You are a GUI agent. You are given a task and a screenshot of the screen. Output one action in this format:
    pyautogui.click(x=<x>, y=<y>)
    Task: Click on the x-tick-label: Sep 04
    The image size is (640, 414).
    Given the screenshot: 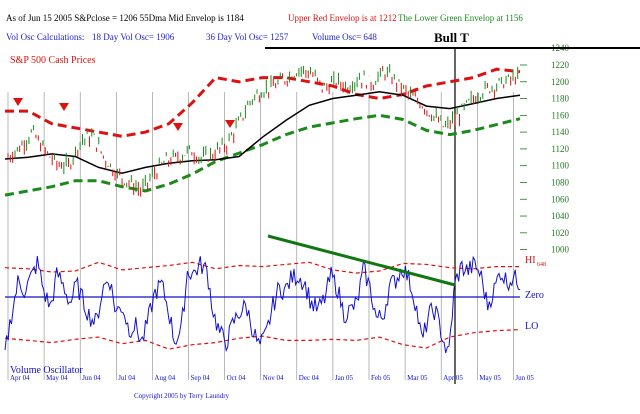 What is the action you would take?
    pyautogui.click(x=201, y=378)
    